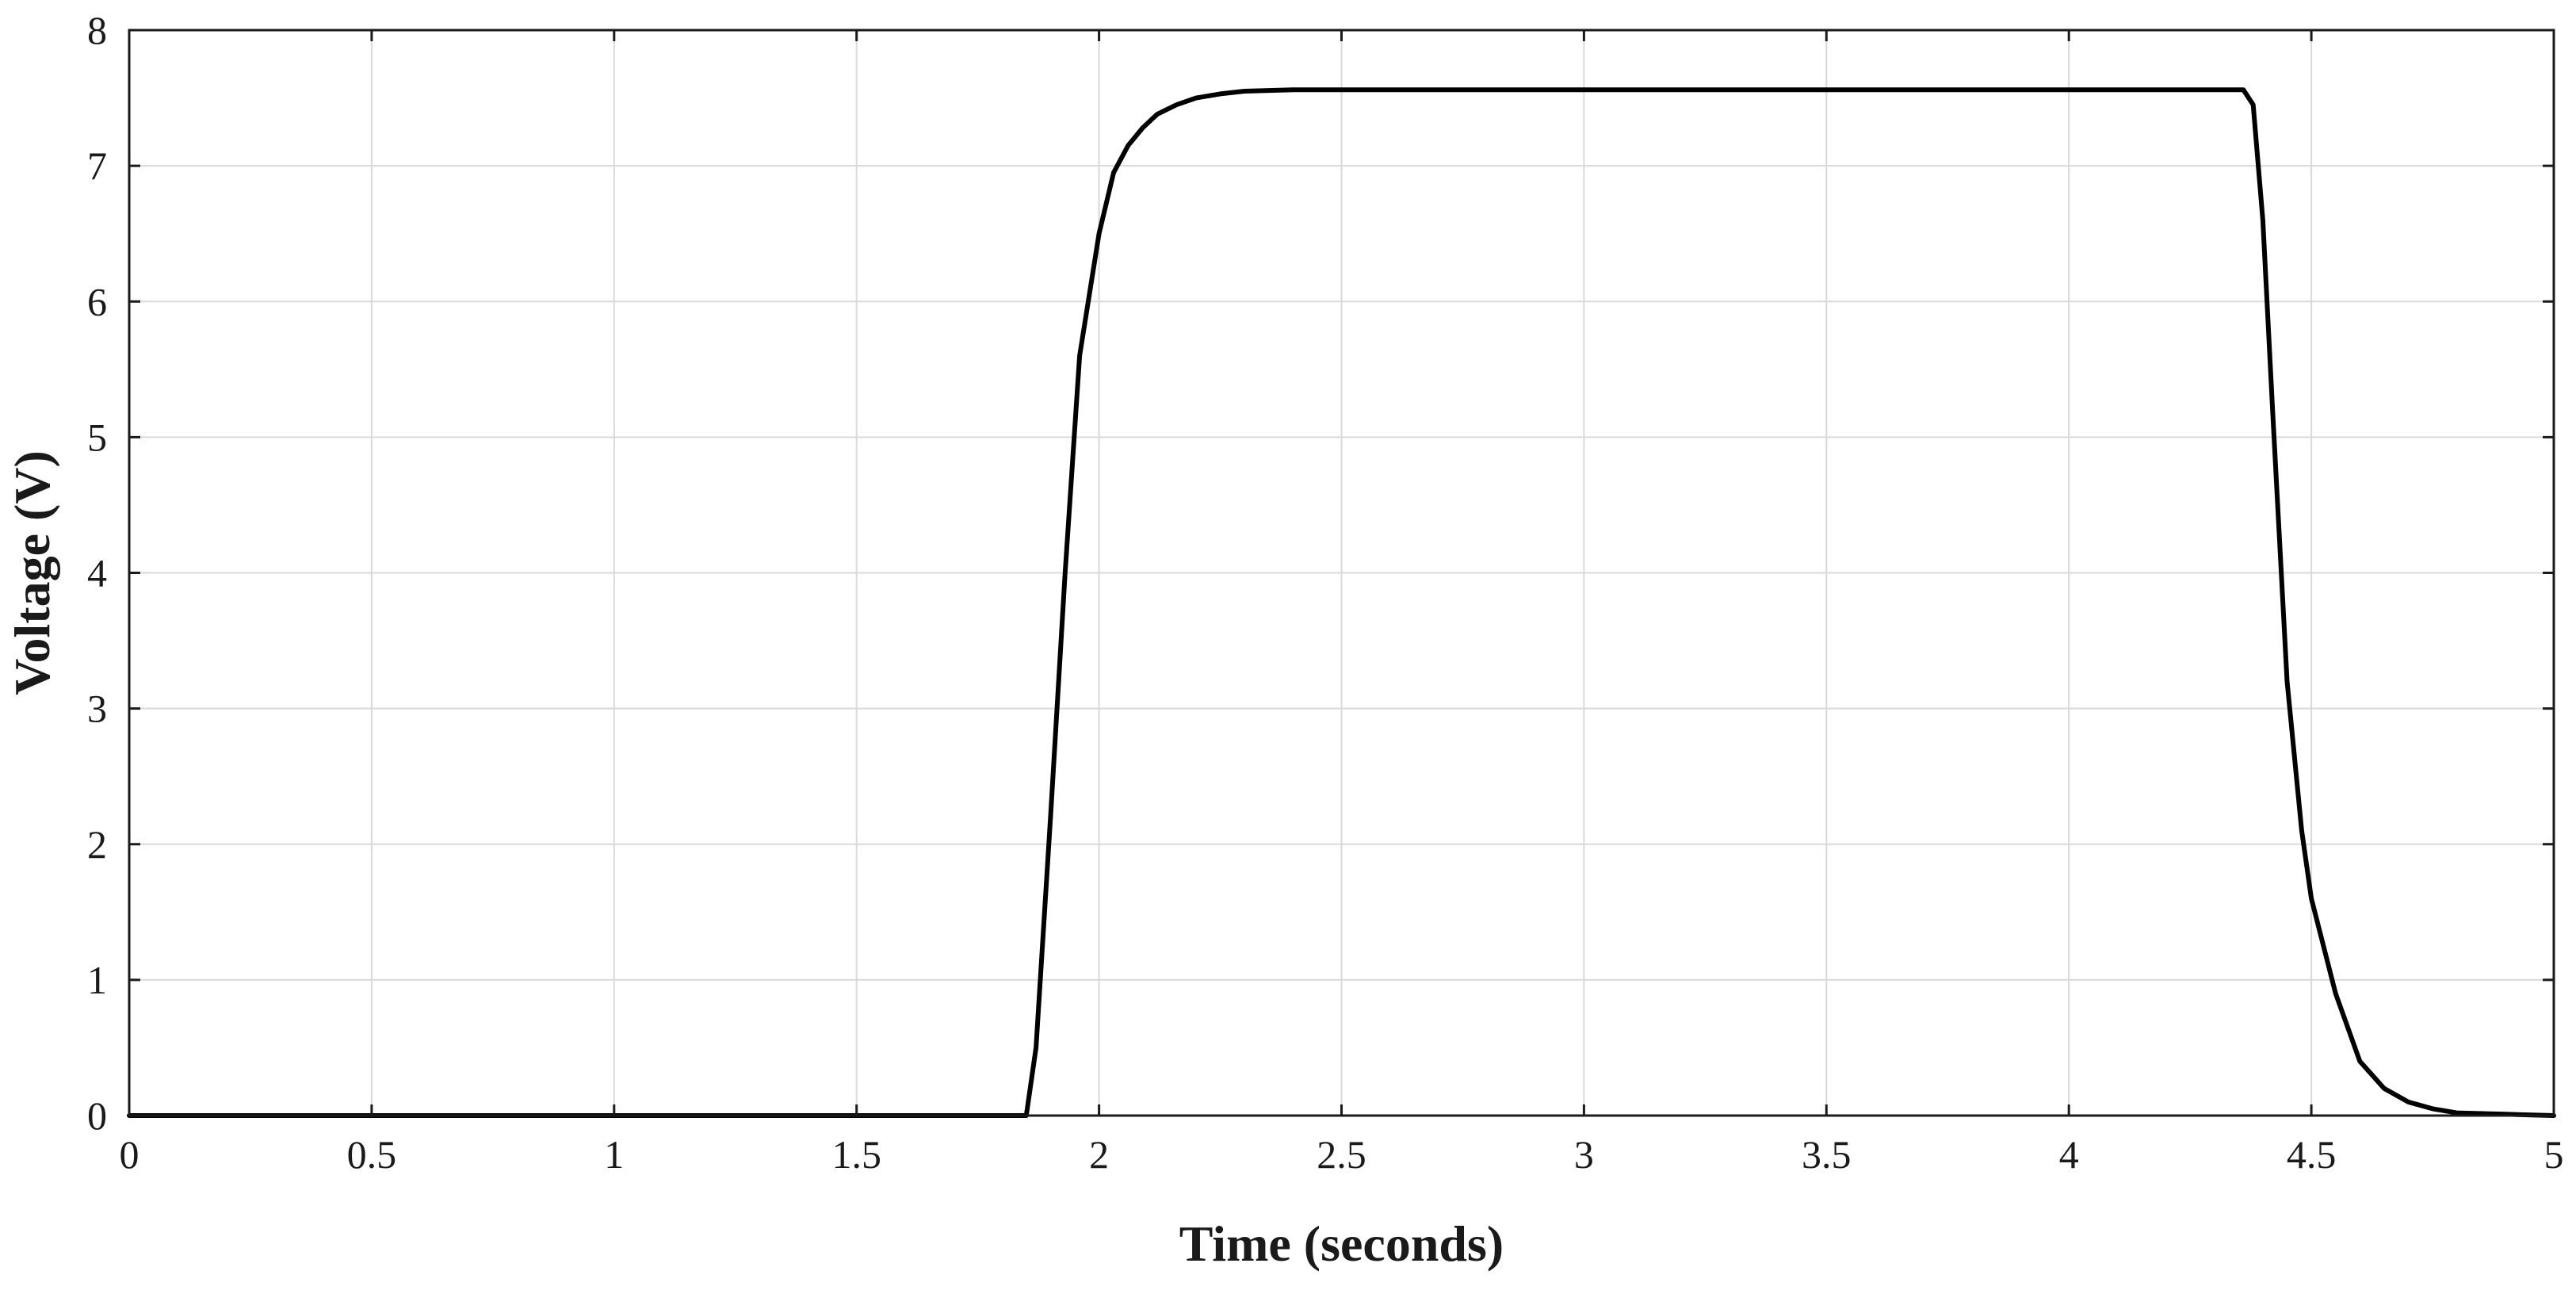 This screenshot has width=2576, height=1290. I want to click on x-tick-label: 0.5, so click(372, 1154).